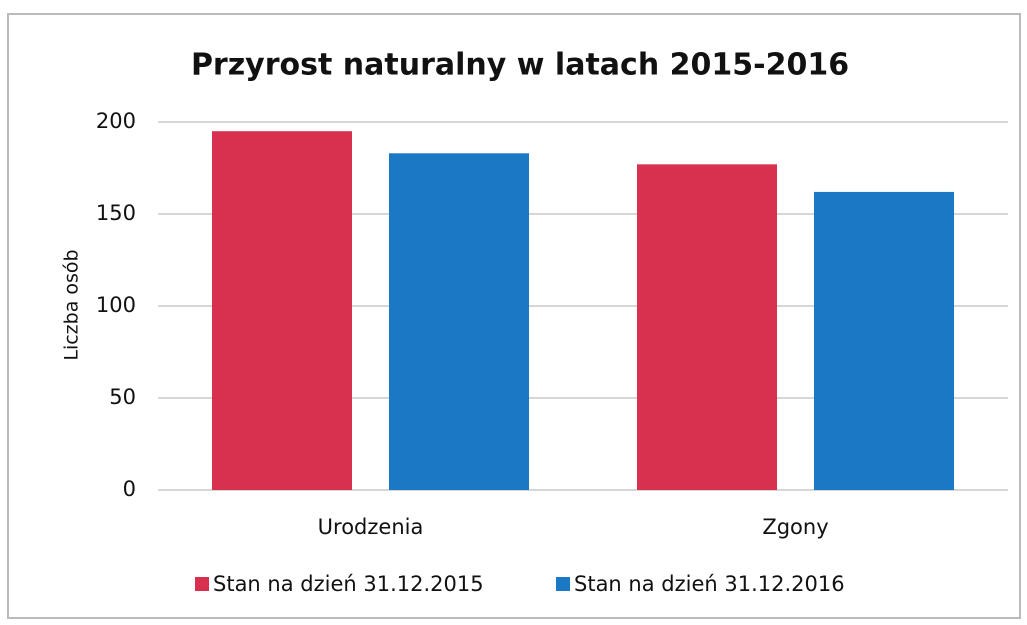 The height and width of the screenshot is (625, 1027). Describe the element at coordinates (371, 527) in the screenshot. I see `x-tick-label: Urodzenia` at that location.